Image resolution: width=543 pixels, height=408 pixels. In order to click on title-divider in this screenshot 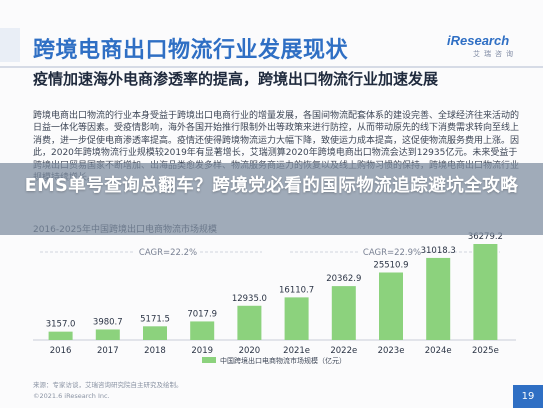, I will do `click(271, 67)`.